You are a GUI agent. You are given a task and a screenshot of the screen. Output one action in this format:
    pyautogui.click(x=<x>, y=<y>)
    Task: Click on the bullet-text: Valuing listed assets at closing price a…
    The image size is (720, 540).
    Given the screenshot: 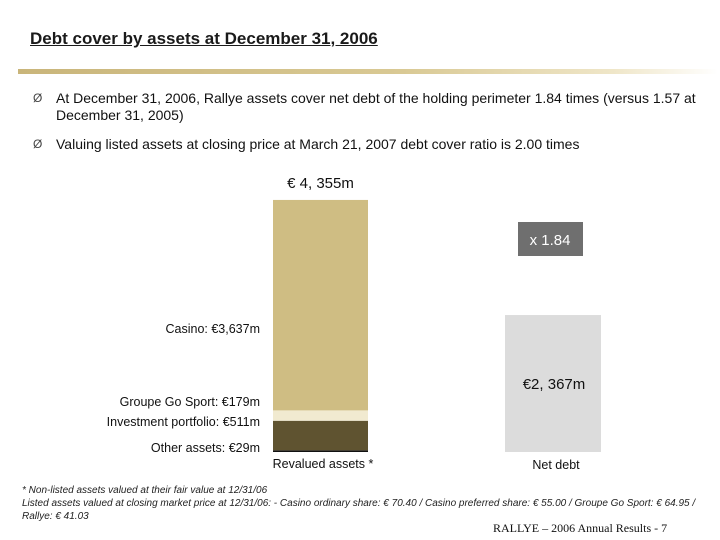 What is the action you would take?
    pyautogui.click(x=318, y=144)
    